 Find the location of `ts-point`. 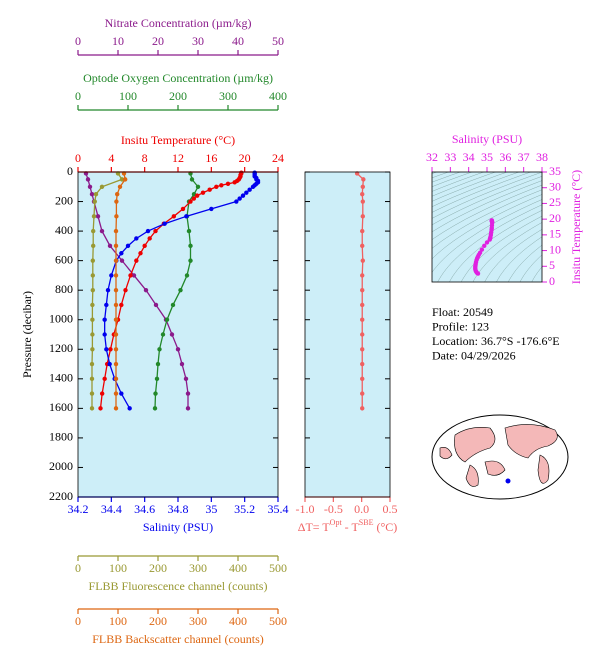

ts-point is located at coordinates (489, 239).